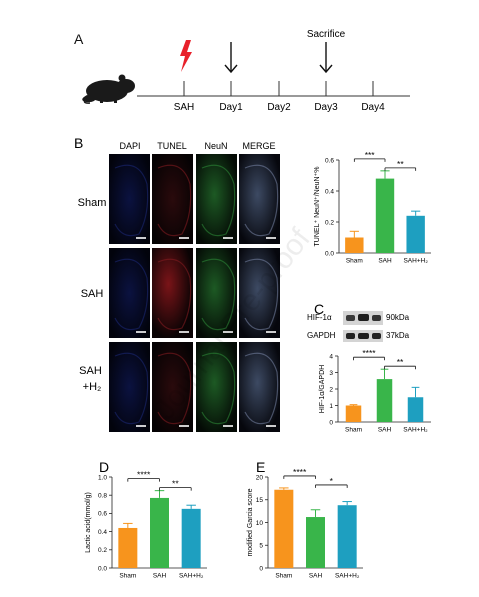  Describe the element at coordinates (259, 293) in the screenshot. I see `micrograph-merge-row2` at that location.